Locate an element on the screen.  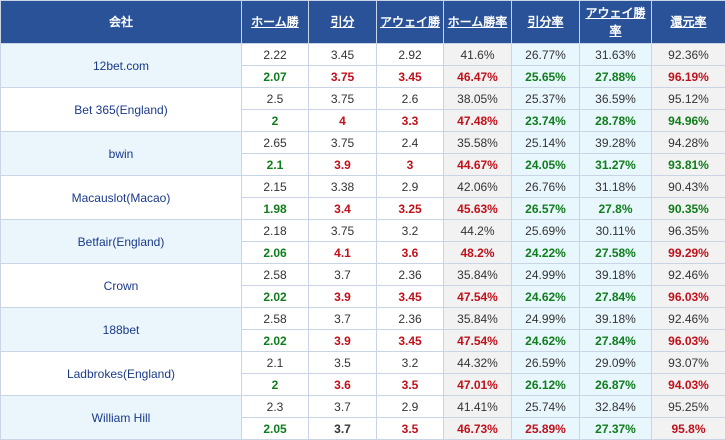
bookmaker-row-open: Crown 2.58 3.7 2.36 35.84% 24.99% 39.18% 92.46% is located at coordinates (362, 285).